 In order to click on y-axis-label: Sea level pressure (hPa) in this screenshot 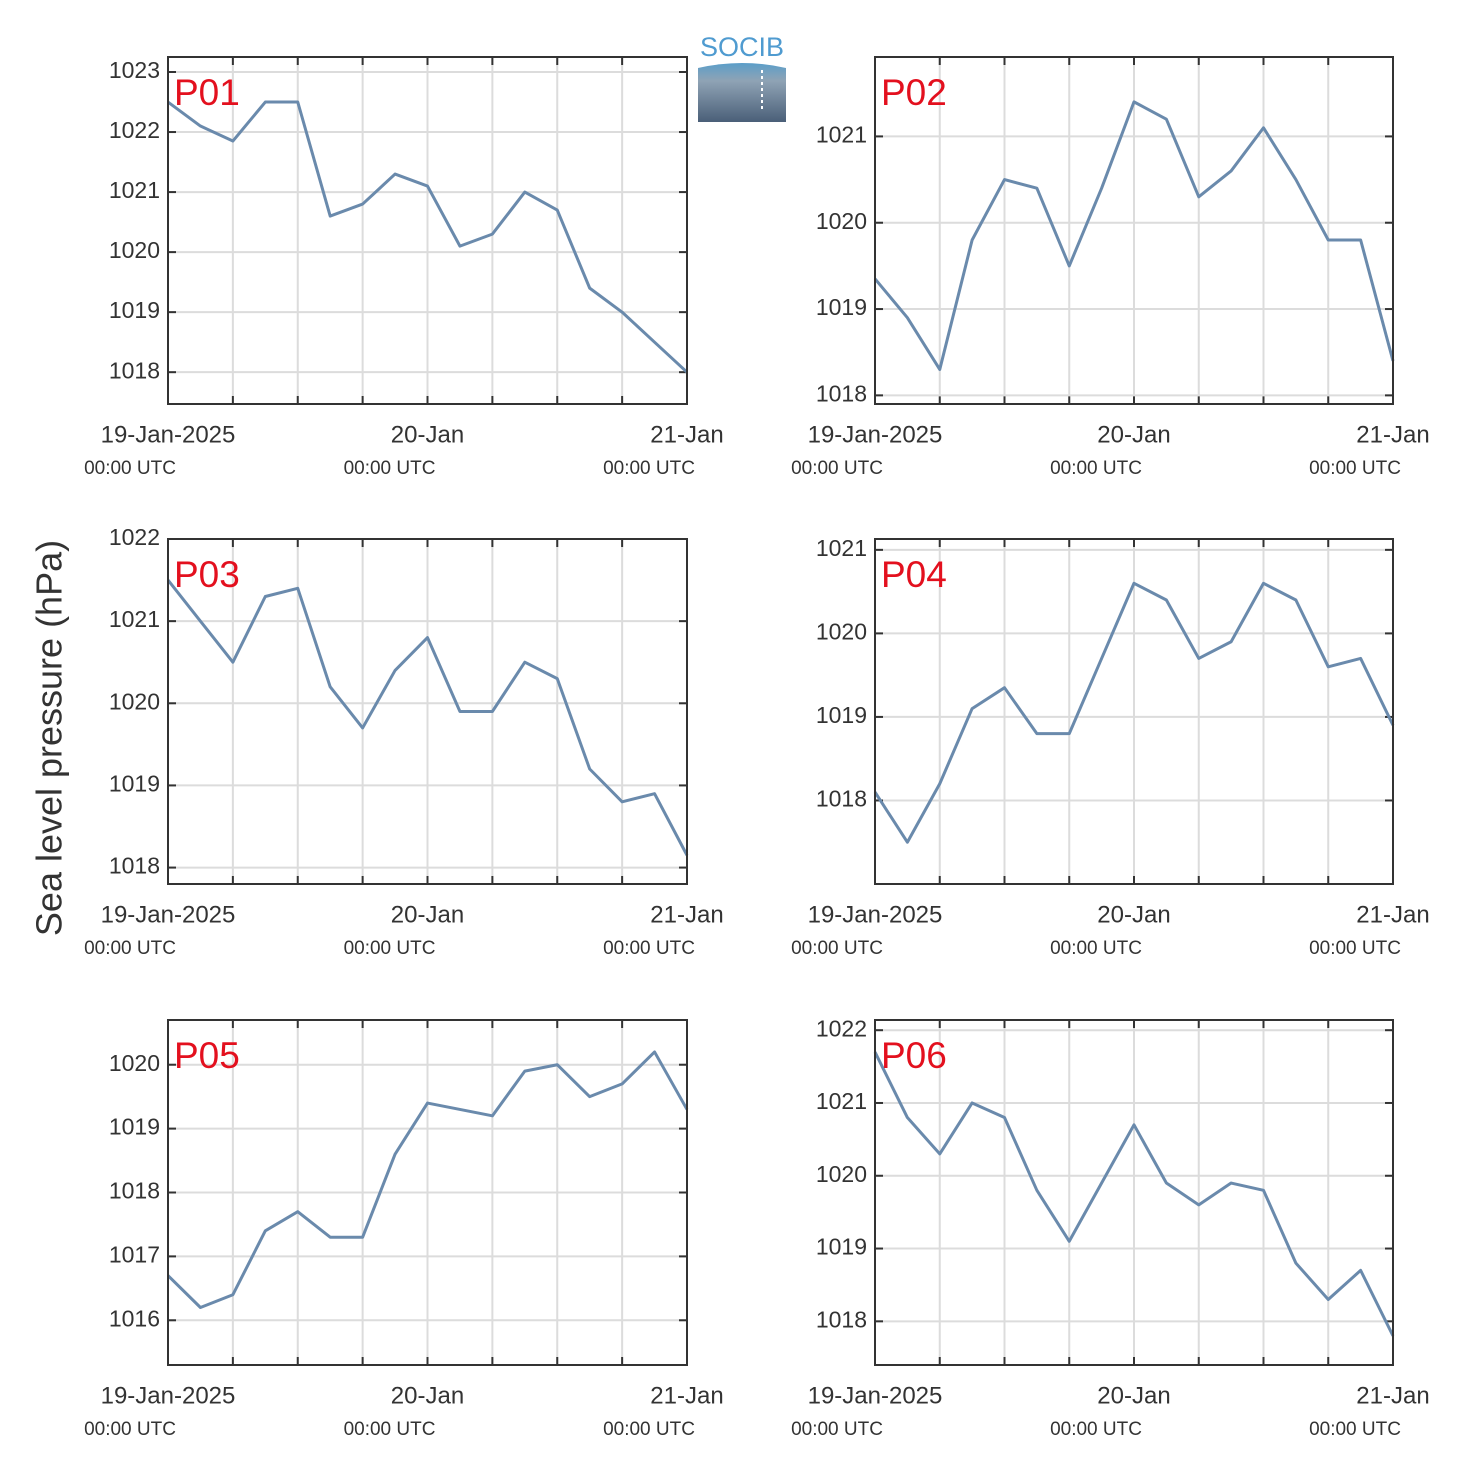, I will do `click(49, 738)`.